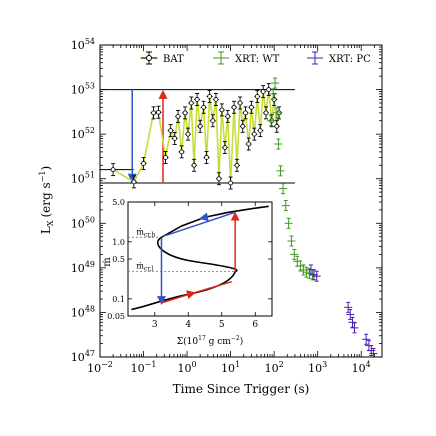 This screenshot has width=436, height=436. I want to click on inset-x-tick-label: 6, so click(255, 325).